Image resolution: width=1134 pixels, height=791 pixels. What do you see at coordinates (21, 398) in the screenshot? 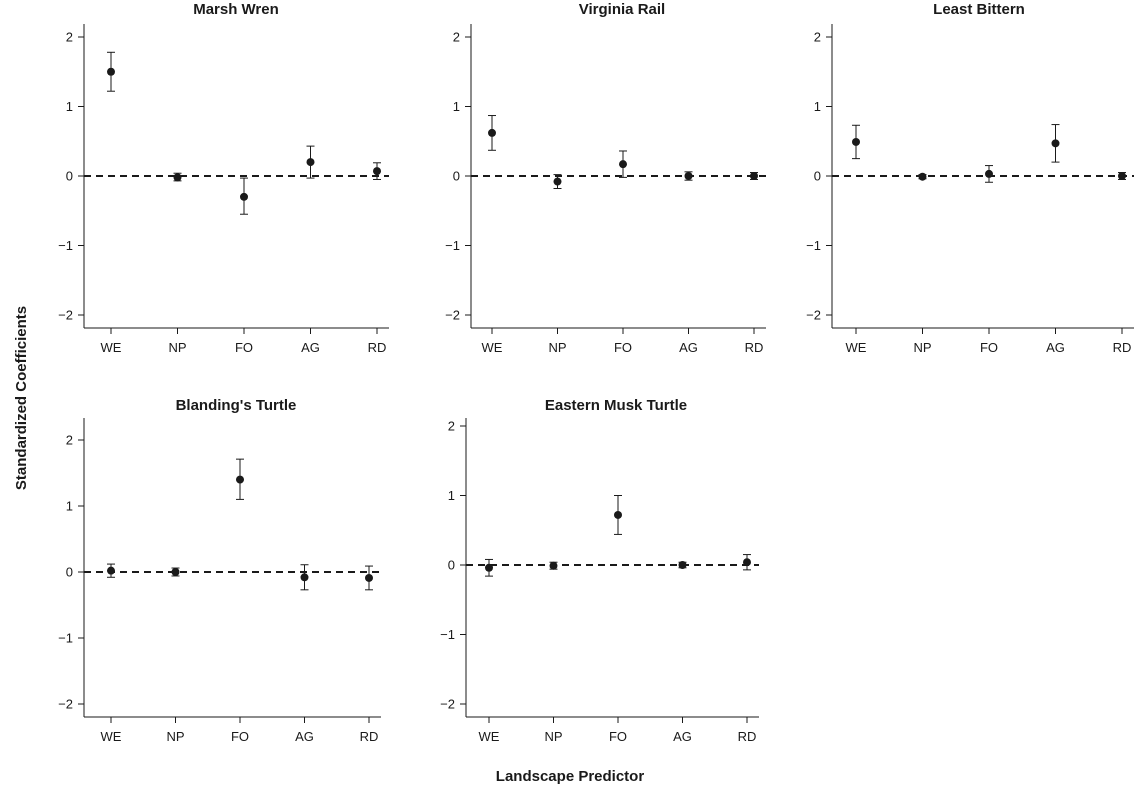
I see `y-axis-label: Standardized Coefficients` at bounding box center [21, 398].